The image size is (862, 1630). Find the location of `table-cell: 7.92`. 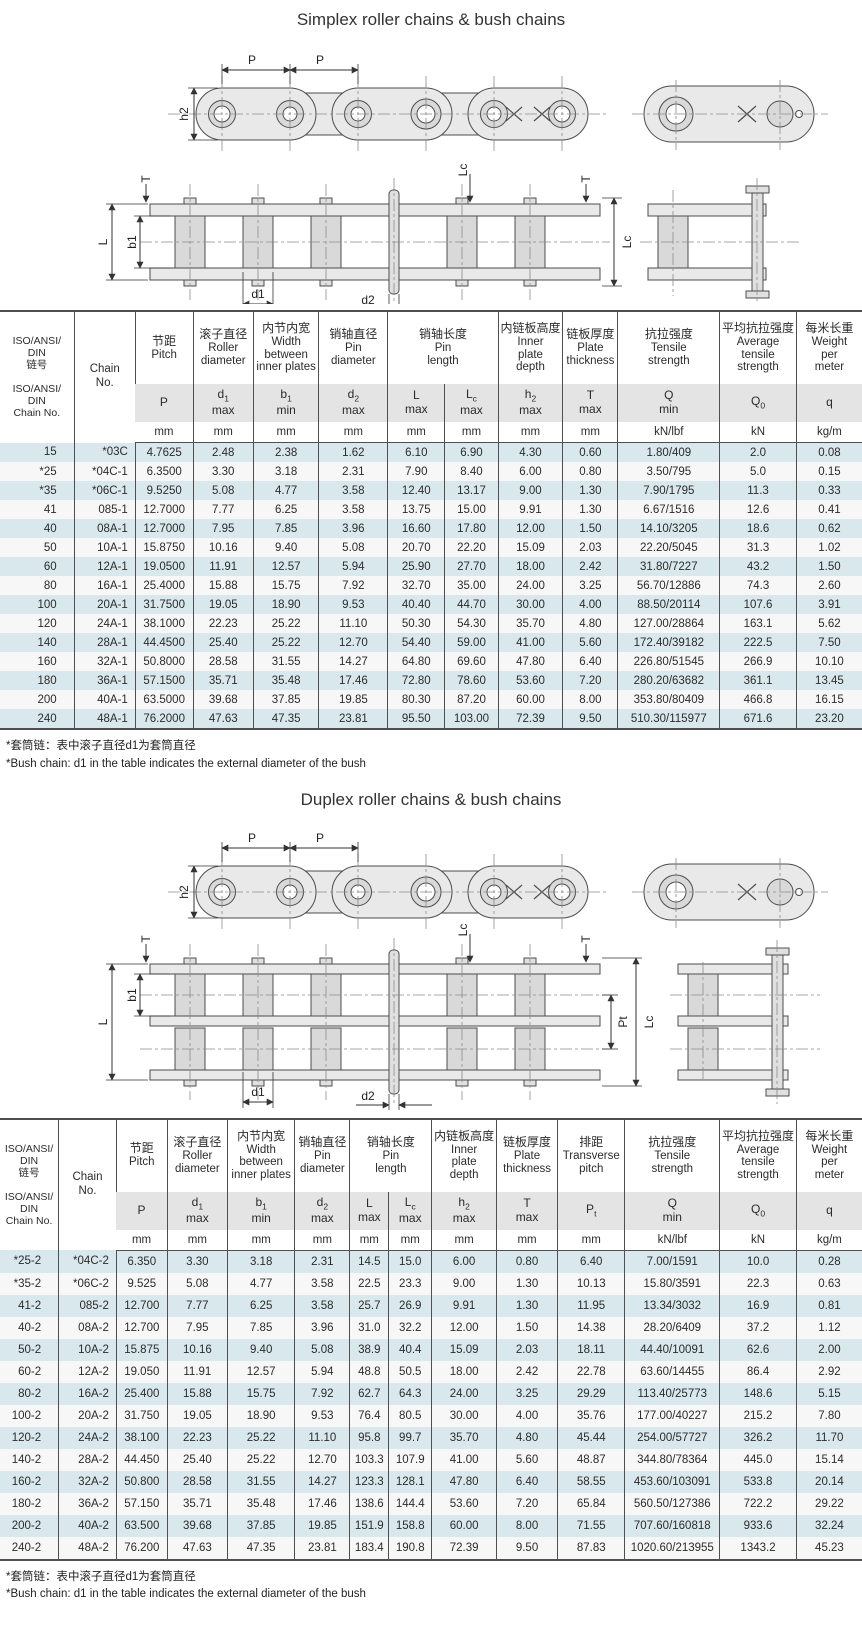

table-cell: 7.92 is located at coordinates (322, 1393).